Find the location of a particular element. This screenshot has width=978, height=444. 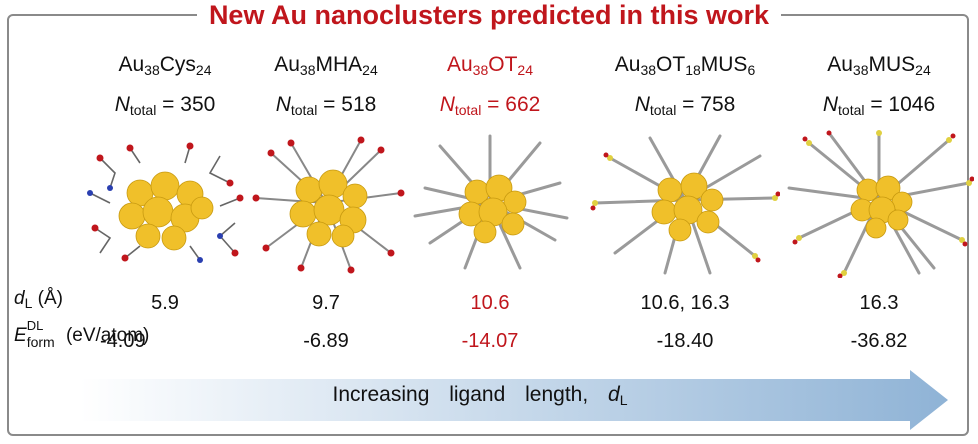

eform-value-1: -4.09 is located at coordinates (123, 341).